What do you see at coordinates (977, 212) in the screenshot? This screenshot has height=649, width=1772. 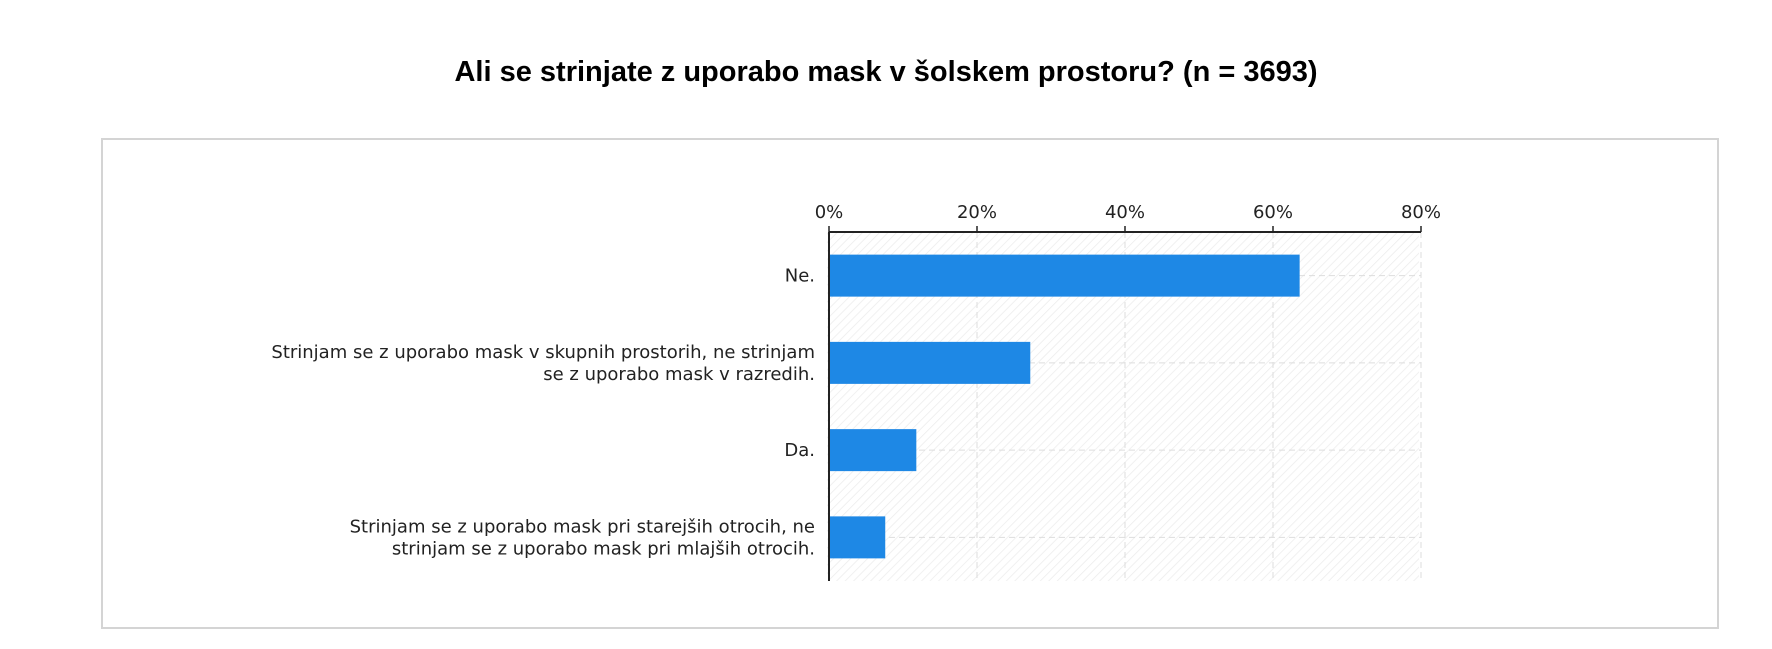 I see `x-tick-label: 20%` at bounding box center [977, 212].